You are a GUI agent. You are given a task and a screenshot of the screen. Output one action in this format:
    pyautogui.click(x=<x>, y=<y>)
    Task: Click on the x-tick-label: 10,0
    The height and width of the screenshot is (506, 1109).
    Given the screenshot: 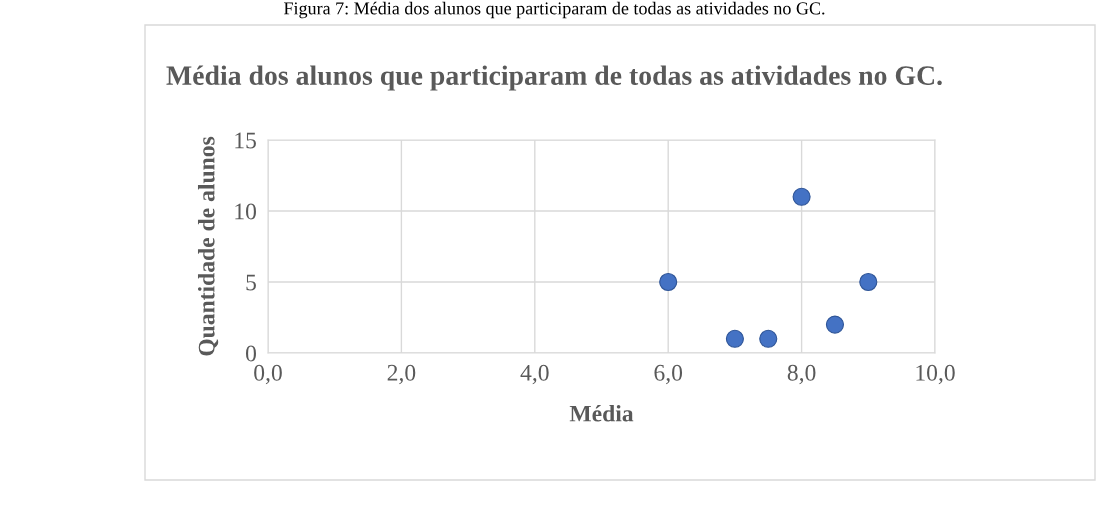 What is the action you would take?
    pyautogui.click(x=935, y=374)
    